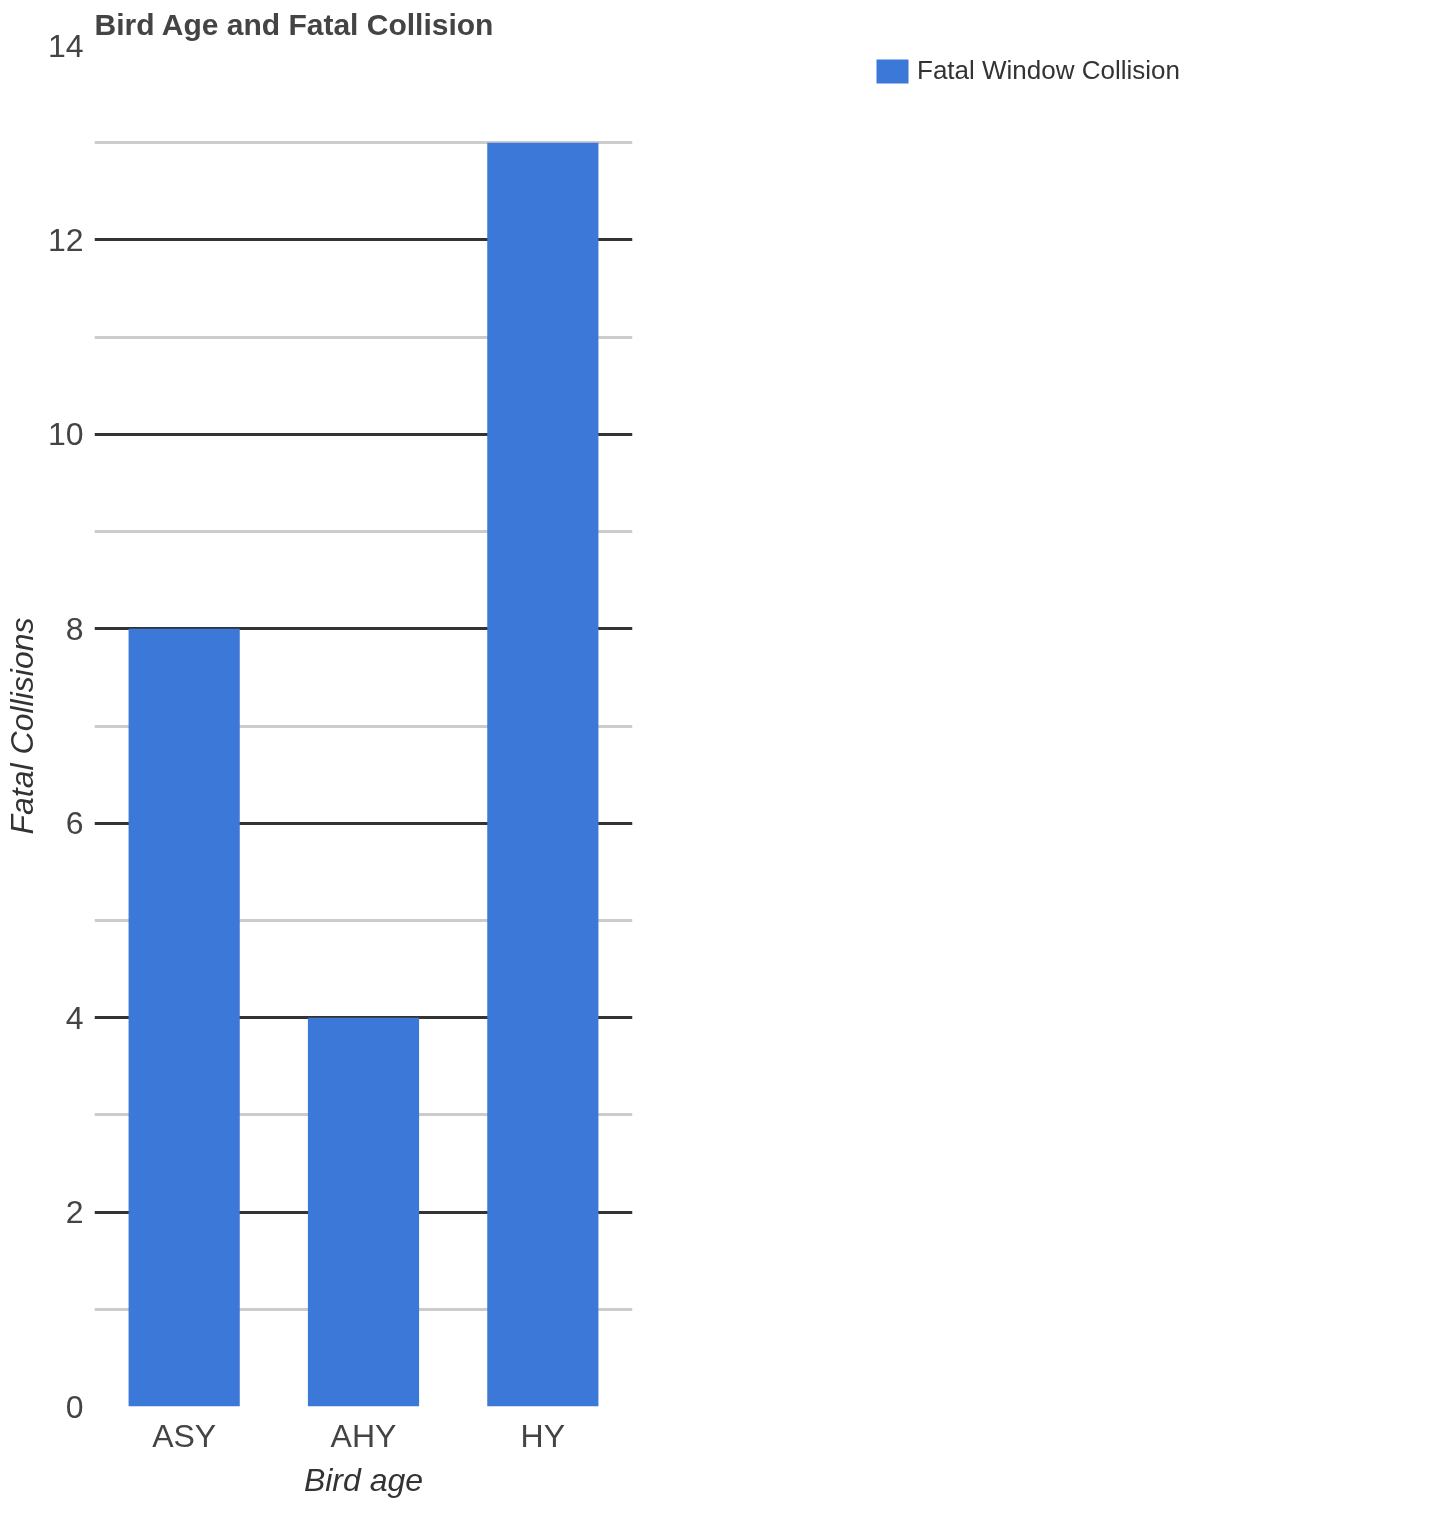 The image size is (1439, 1536). What do you see at coordinates (74, 628) in the screenshot?
I see `y-tick-label: 8` at bounding box center [74, 628].